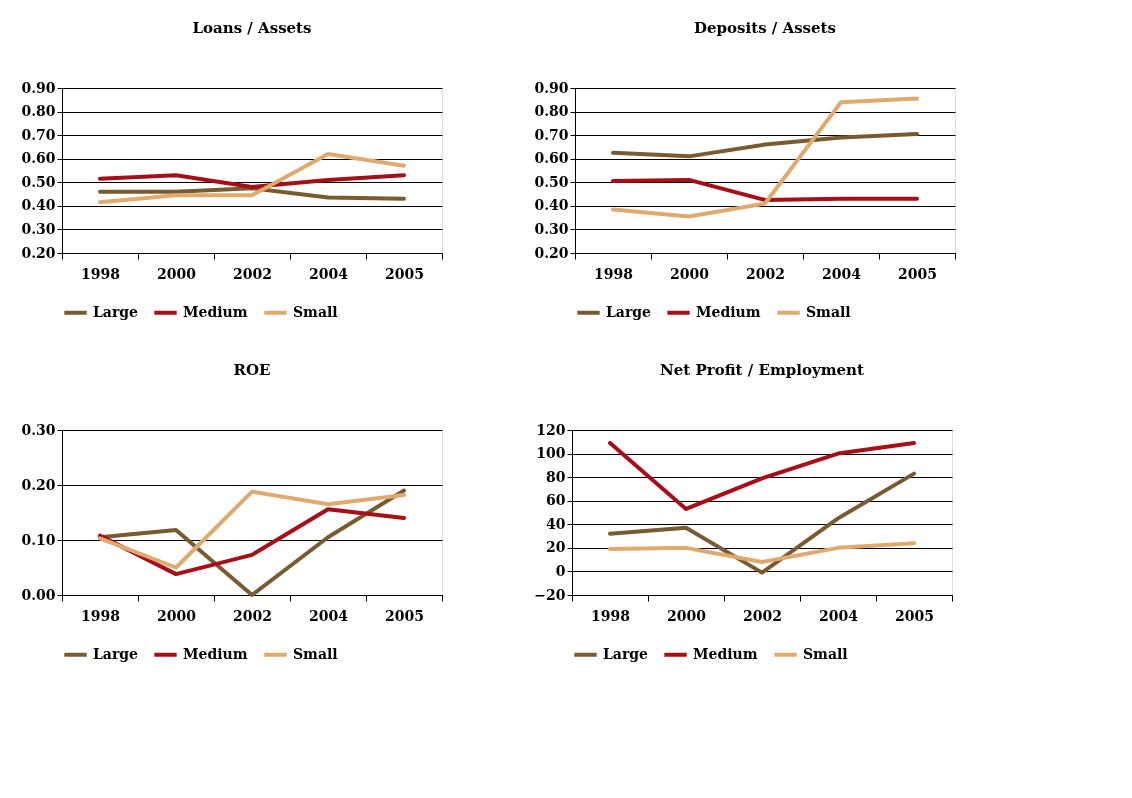 This screenshot has height=798, width=1132. What do you see at coordinates (551, 453) in the screenshot?
I see `y-tick-label: 100` at bounding box center [551, 453].